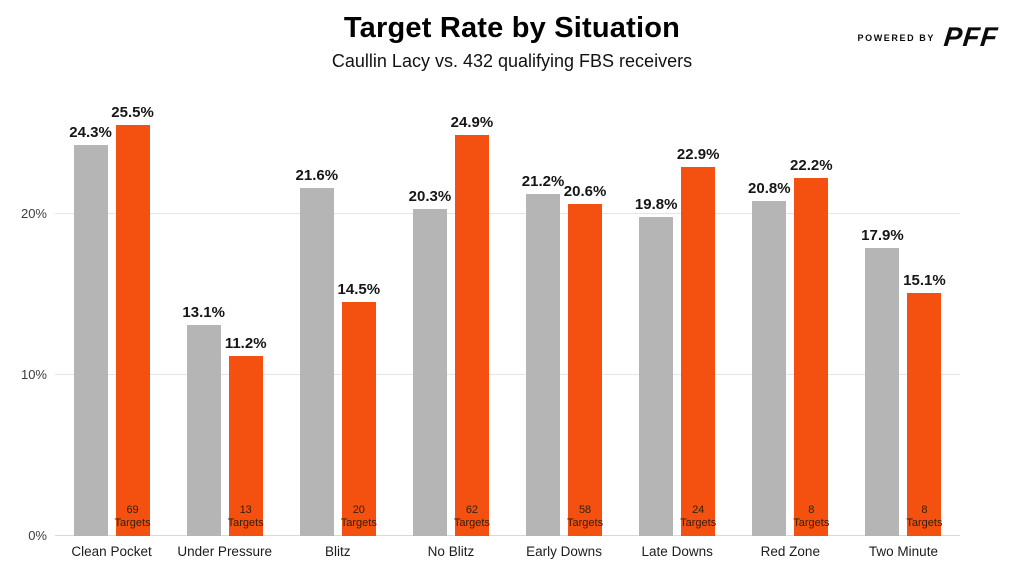 Image resolution: width=1024 pixels, height=571 pixels. I want to click on x-axis-category-label: Clean Pocket, so click(111, 551).